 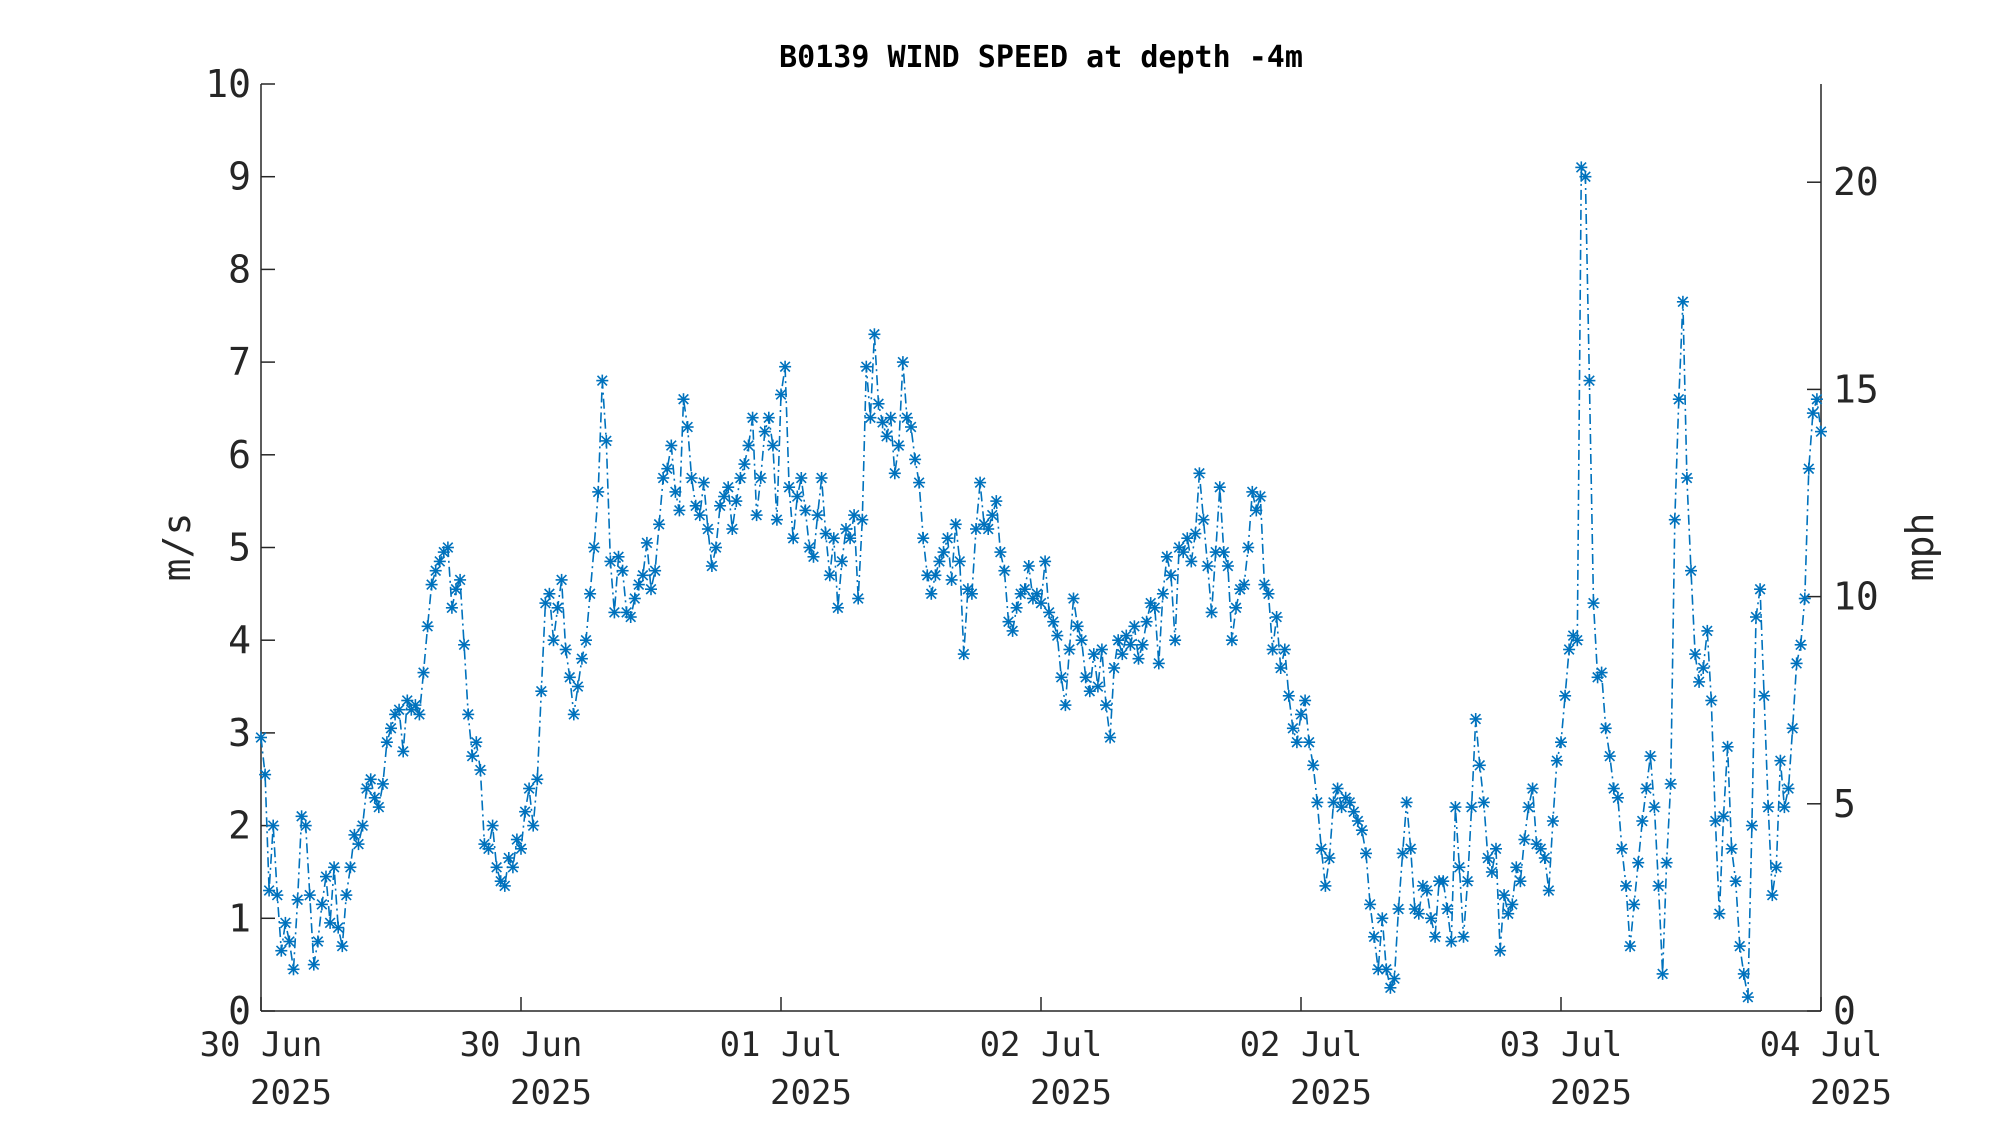 What do you see at coordinates (239, 269) in the screenshot?
I see `left-y-tick-label: 8` at bounding box center [239, 269].